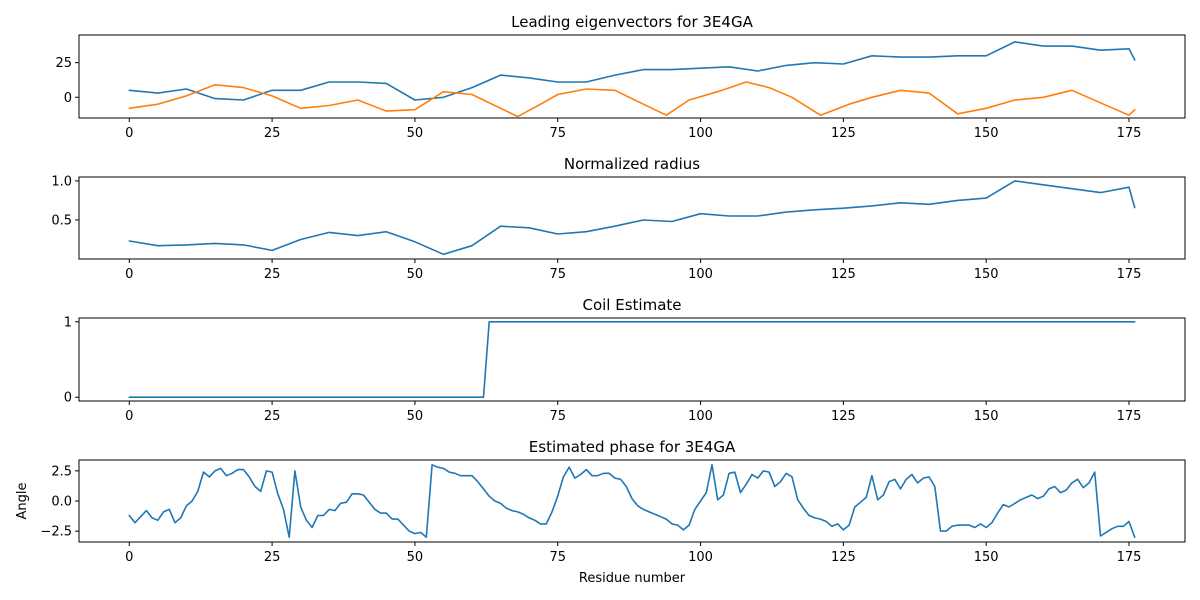  Describe the element at coordinates (56, 532) in the screenshot. I see `y-tick-label: −2.5` at that location.